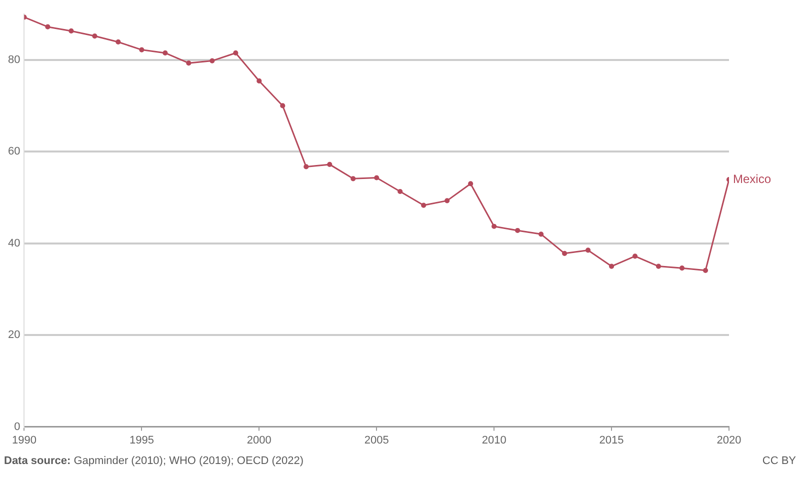 The height and width of the screenshot is (481, 804). I want to click on y-tick-label: 0, so click(17, 426).